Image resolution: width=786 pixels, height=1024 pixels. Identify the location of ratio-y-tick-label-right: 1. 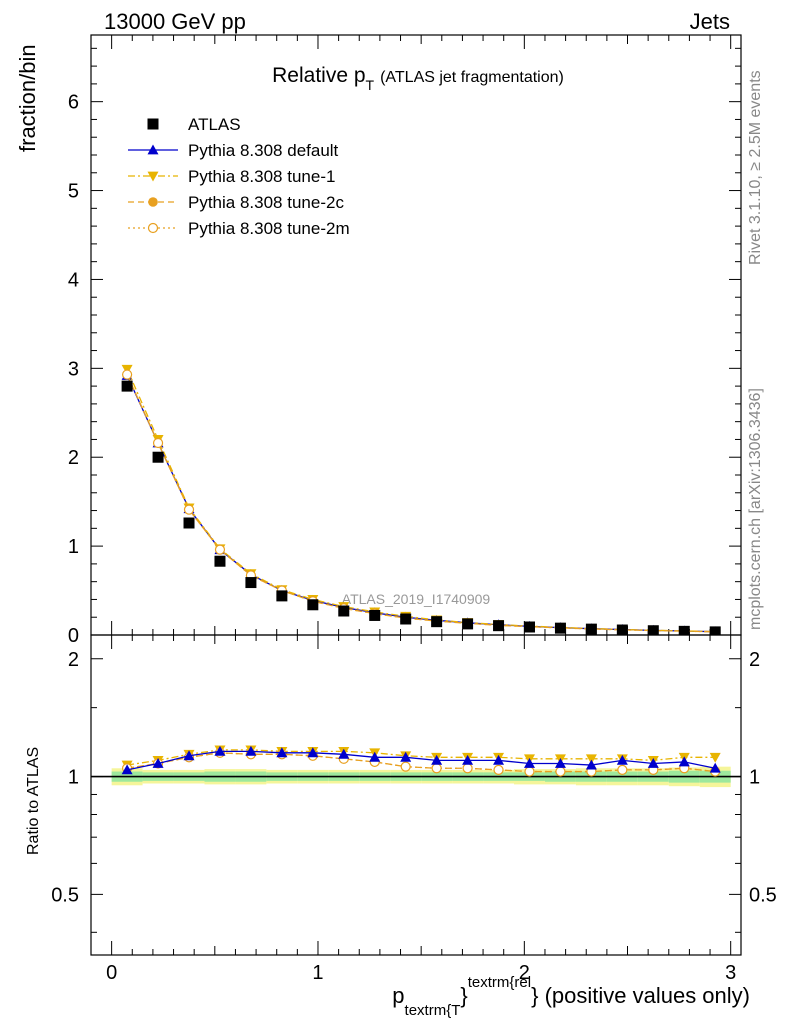
(754, 778).